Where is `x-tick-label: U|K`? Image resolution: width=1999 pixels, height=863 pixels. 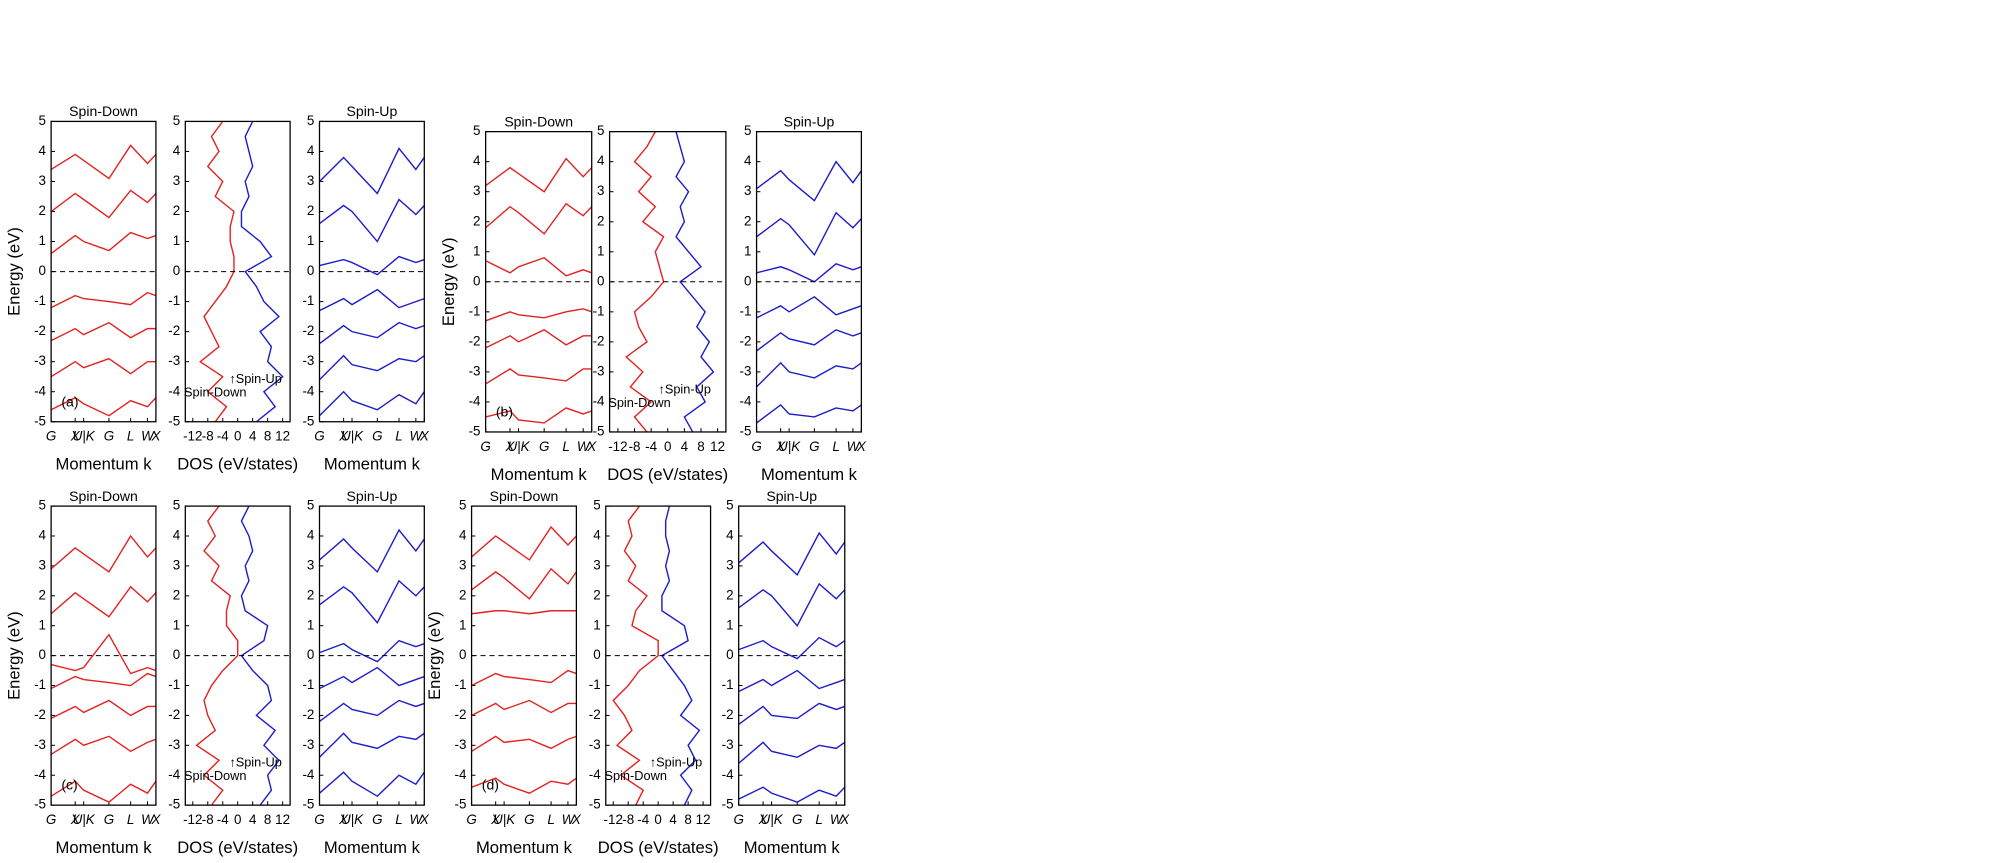
x-tick-label: U|K is located at coordinates (84, 819).